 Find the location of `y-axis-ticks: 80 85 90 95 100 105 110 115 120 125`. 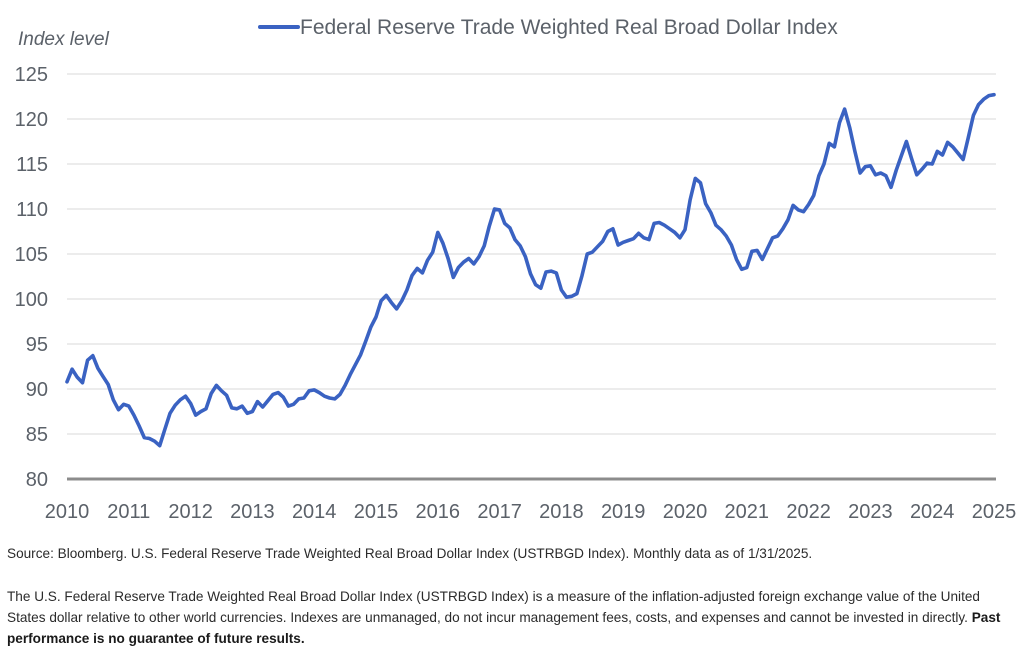

y-axis-ticks: 80 85 90 95 100 105 110 115 120 125 is located at coordinates (31, 277).